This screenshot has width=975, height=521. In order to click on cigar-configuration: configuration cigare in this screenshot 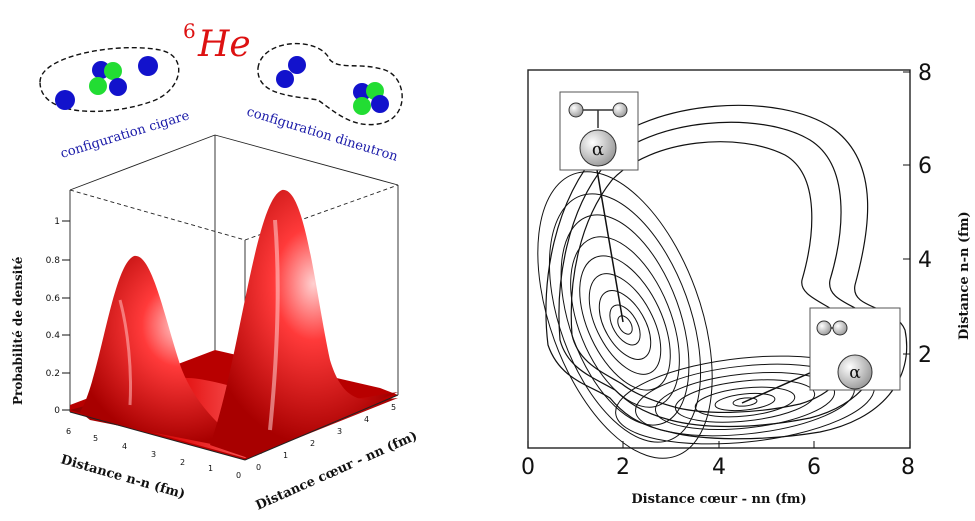, I will do `click(115, 104)`.